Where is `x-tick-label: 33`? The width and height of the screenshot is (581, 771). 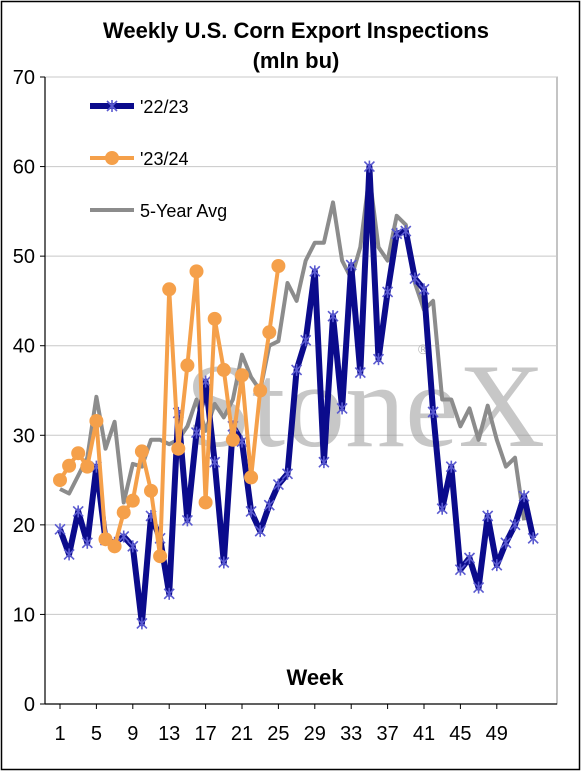
x-tick-label: 33 is located at coordinates (351, 734).